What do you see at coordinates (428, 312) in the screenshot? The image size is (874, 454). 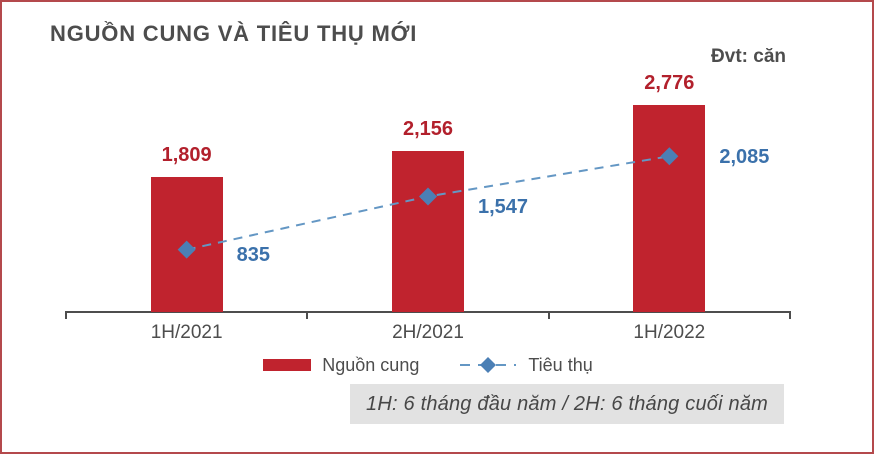 I see `x-axis-line` at bounding box center [428, 312].